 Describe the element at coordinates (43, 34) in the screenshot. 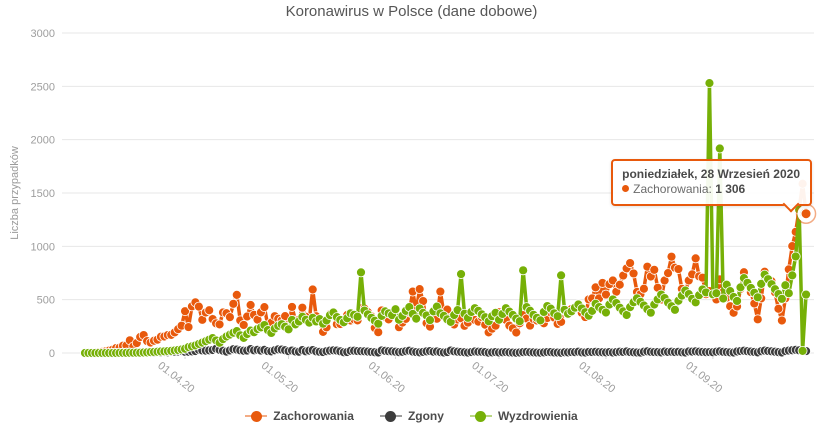

I see `svg-text: 3000` at that location.